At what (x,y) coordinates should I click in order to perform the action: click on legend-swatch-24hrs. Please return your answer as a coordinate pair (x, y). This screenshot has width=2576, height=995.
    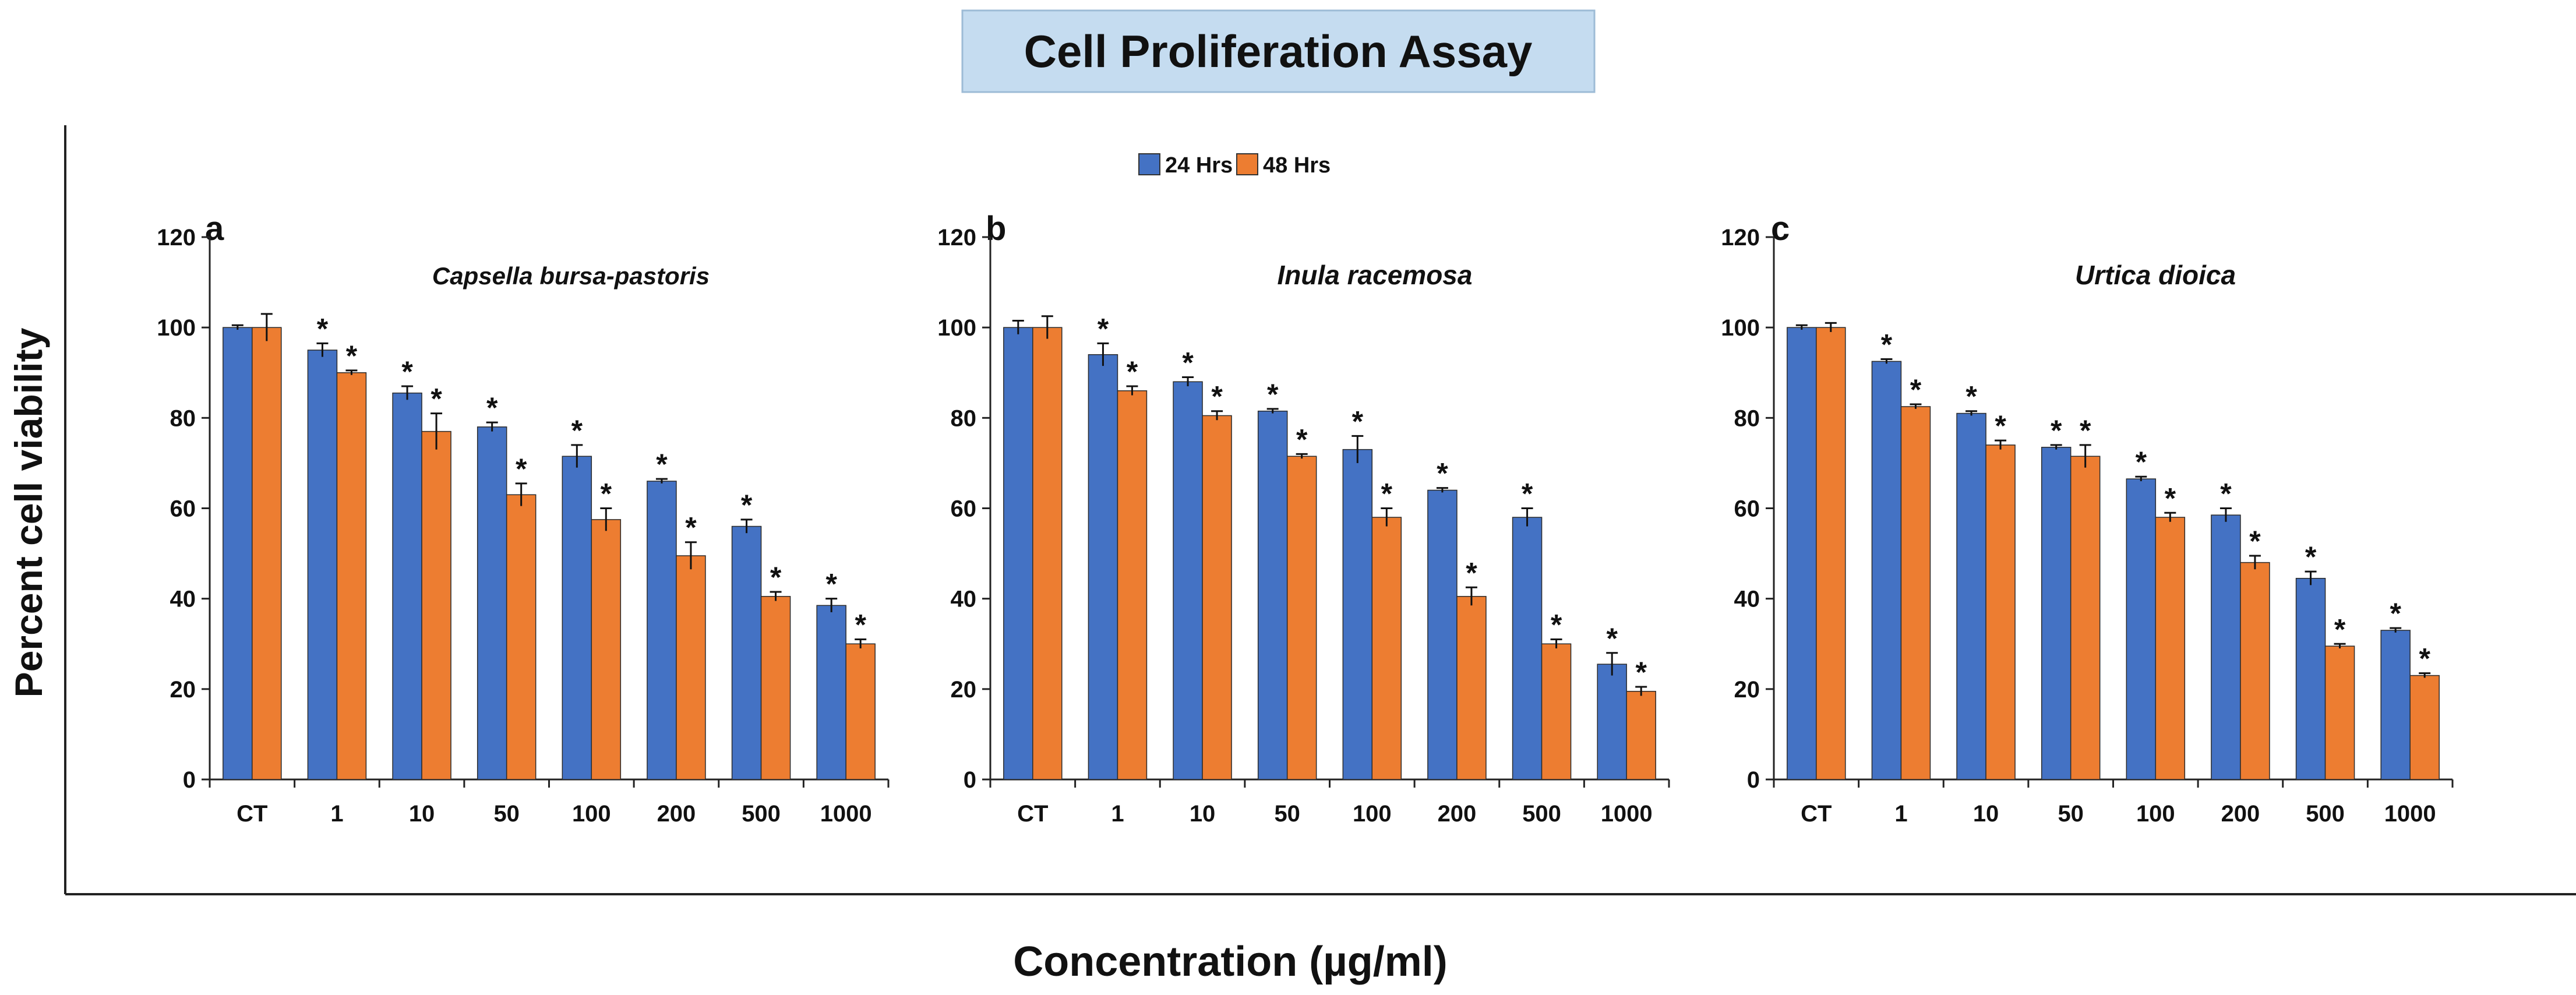
    Looking at the image, I should click on (1149, 164).